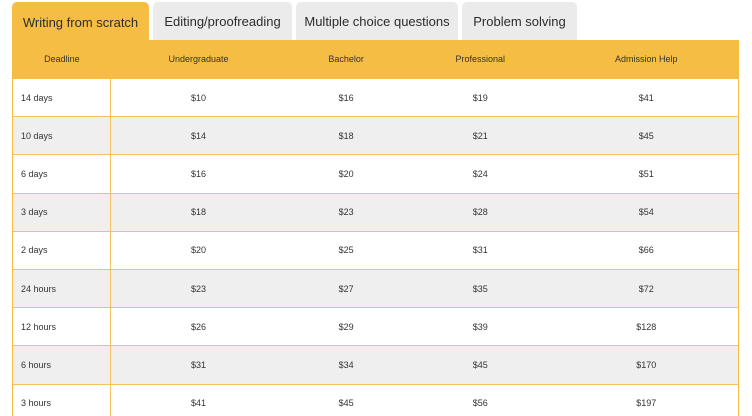  Describe the element at coordinates (346, 59) in the screenshot. I see `header-bachelor: Bachelor` at that location.